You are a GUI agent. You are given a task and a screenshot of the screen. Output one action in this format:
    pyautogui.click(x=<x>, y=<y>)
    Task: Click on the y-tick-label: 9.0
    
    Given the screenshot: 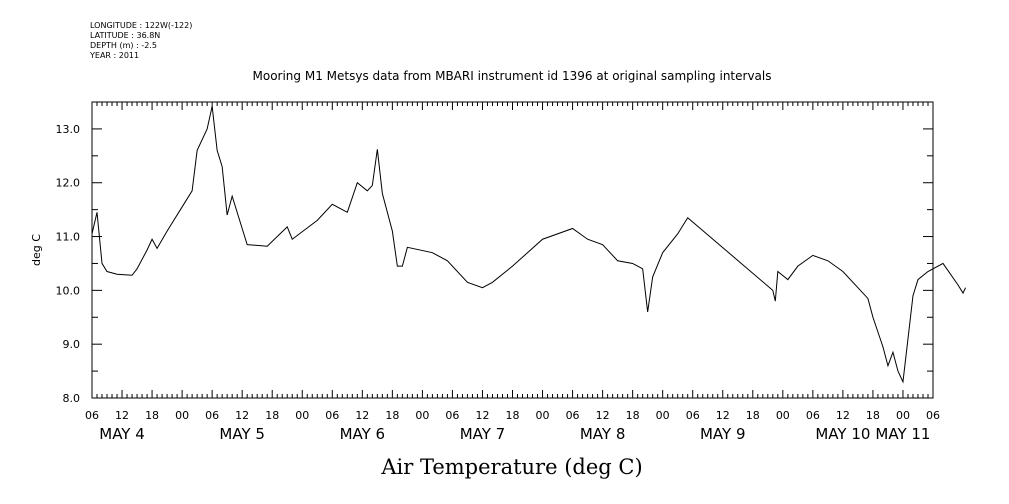 What is the action you would take?
    pyautogui.click(x=72, y=344)
    